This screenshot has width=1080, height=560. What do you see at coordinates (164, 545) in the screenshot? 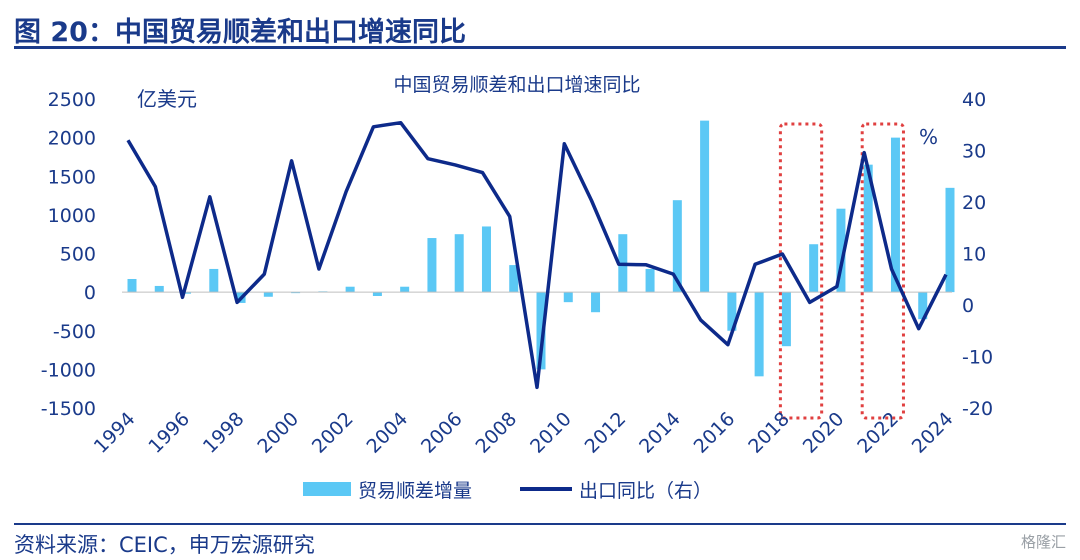
I see `source-note: 资料来源：CEIC，申万宏源研究` at bounding box center [164, 545].